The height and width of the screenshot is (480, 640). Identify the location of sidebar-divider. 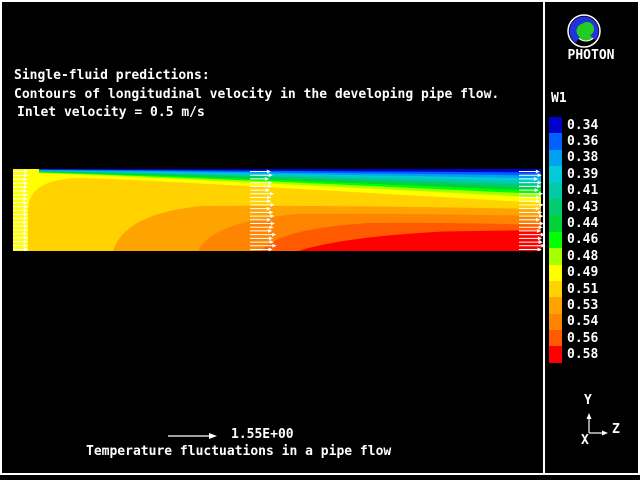
(544, 237).